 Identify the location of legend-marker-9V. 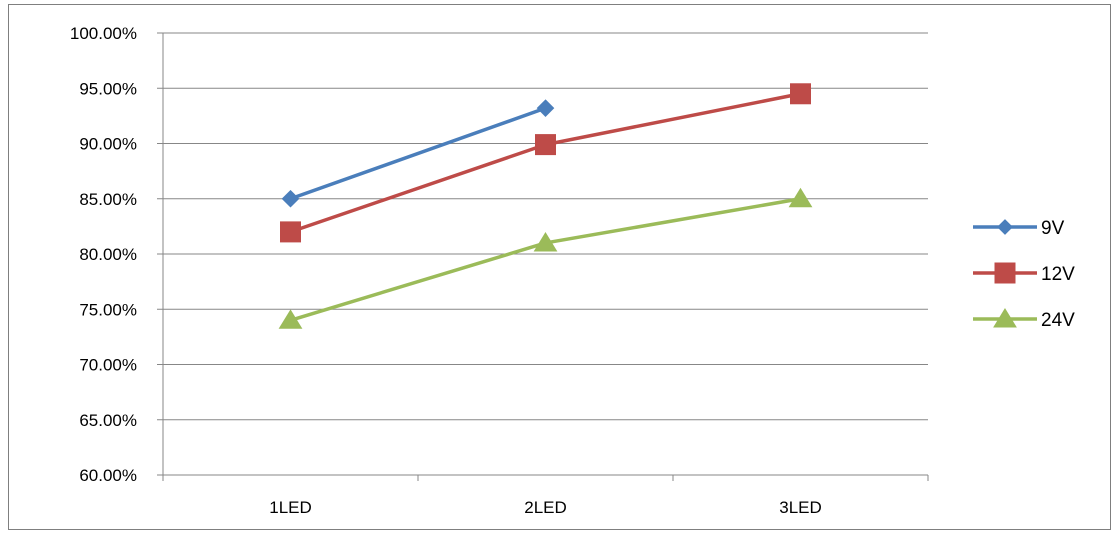
(1005, 227).